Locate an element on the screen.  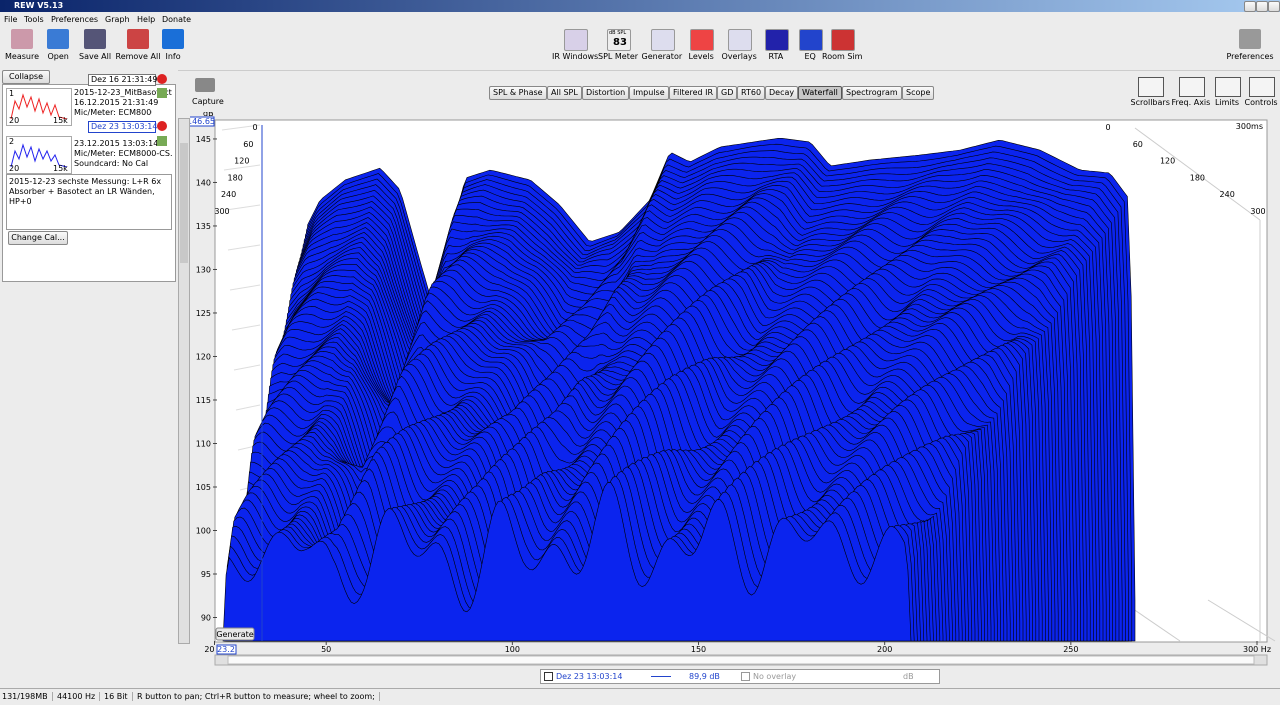
measurement-tag: Dez 23 13:03:14 is located at coordinates (122, 127).